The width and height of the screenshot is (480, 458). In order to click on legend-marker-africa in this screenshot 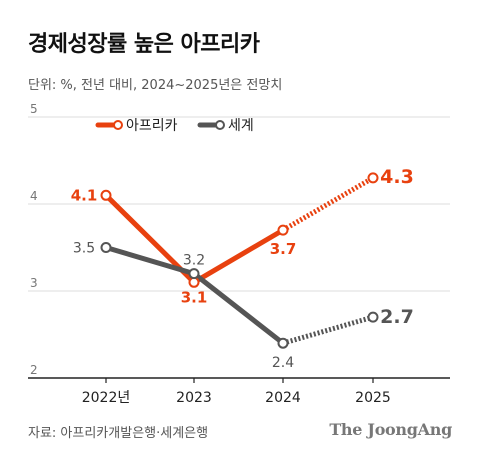, I will do `click(118, 125)`.